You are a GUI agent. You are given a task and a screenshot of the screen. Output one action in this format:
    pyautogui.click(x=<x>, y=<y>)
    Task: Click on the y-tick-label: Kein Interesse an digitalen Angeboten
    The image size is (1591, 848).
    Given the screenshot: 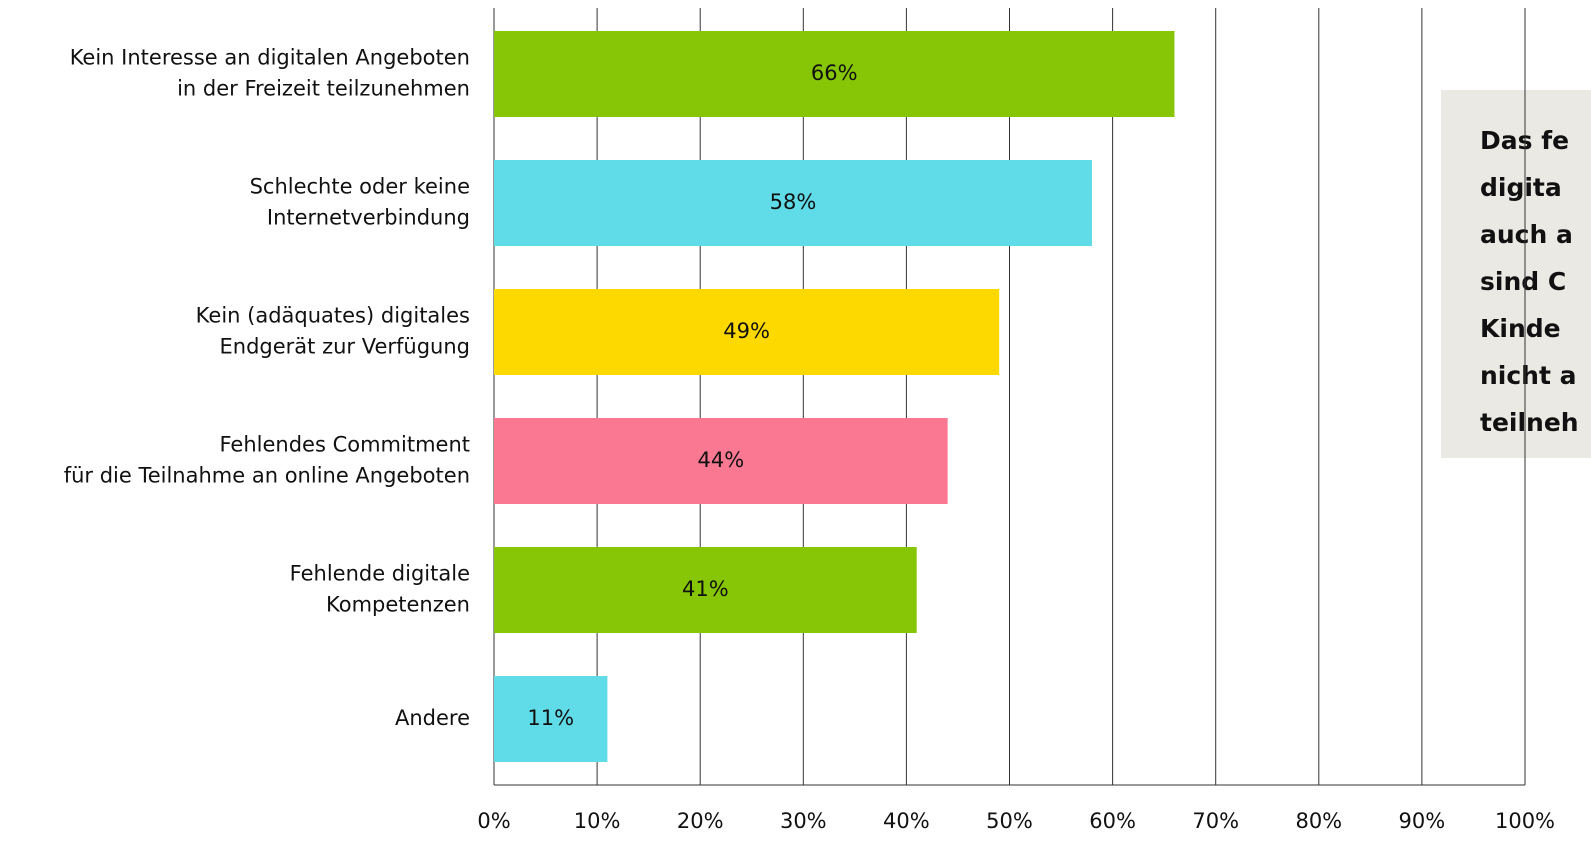 What is the action you would take?
    pyautogui.click(x=270, y=58)
    